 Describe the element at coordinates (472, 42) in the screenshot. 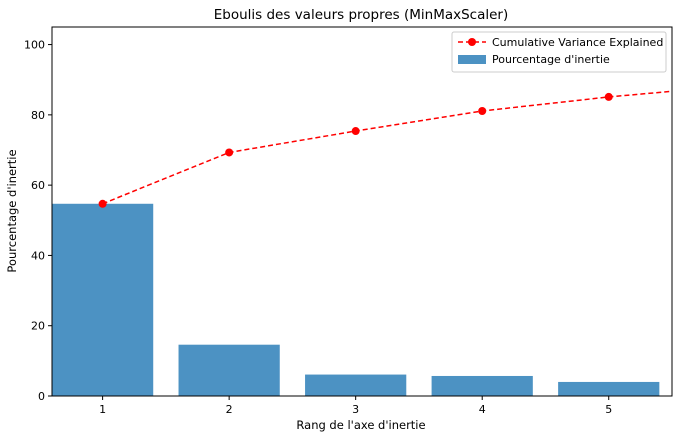

I see `legend-marker-swatch` at that location.